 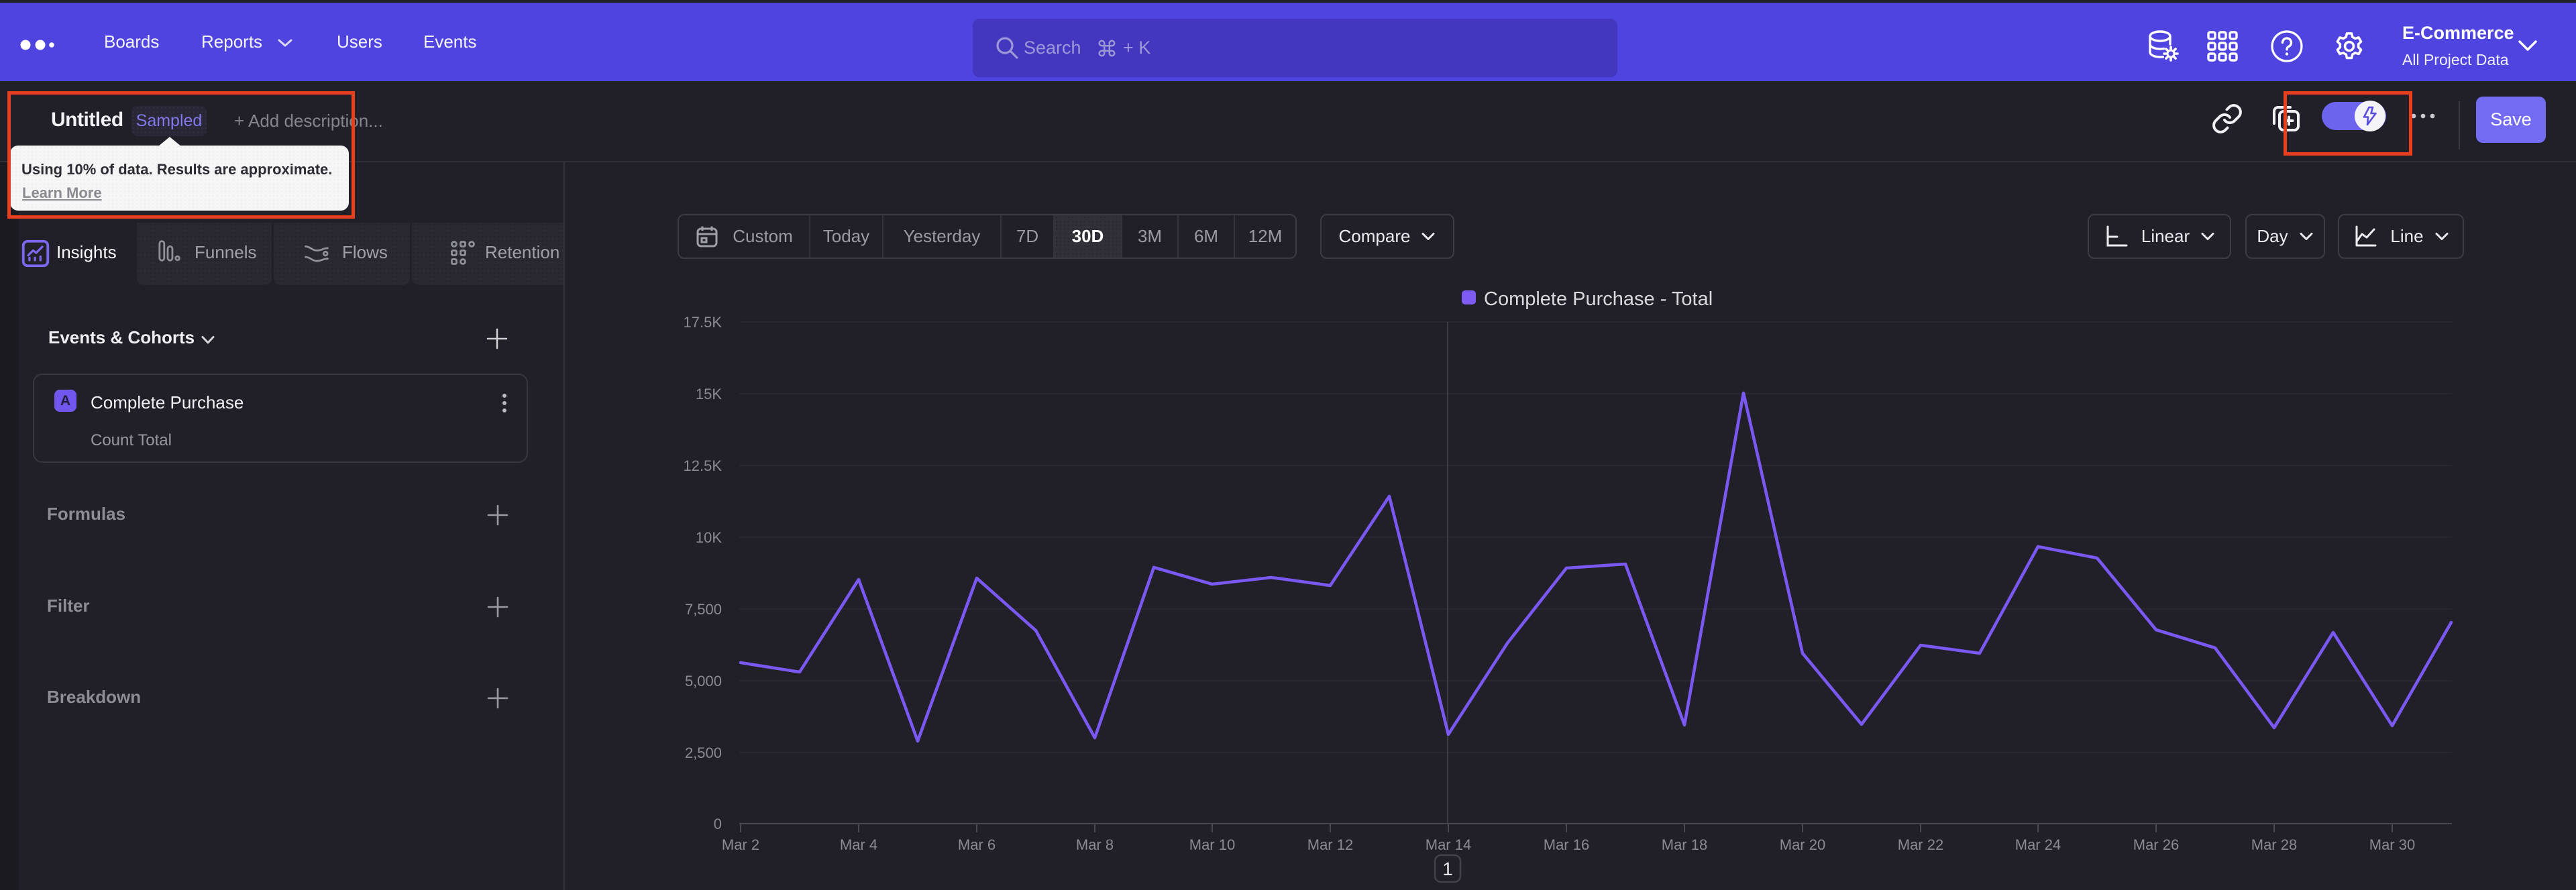 What do you see at coordinates (1212, 844) in the screenshot?
I see `svg-text: Mar 10` at bounding box center [1212, 844].